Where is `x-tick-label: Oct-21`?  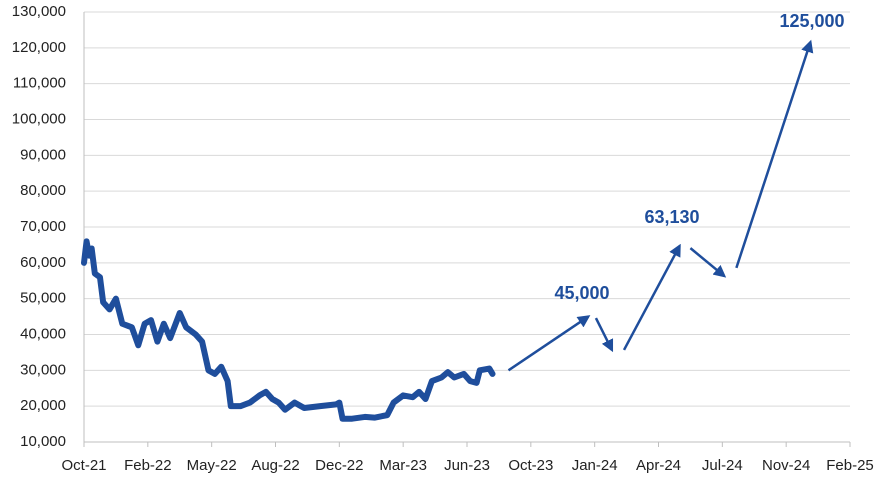
x-tick-label: Oct-21 is located at coordinates (83, 465).